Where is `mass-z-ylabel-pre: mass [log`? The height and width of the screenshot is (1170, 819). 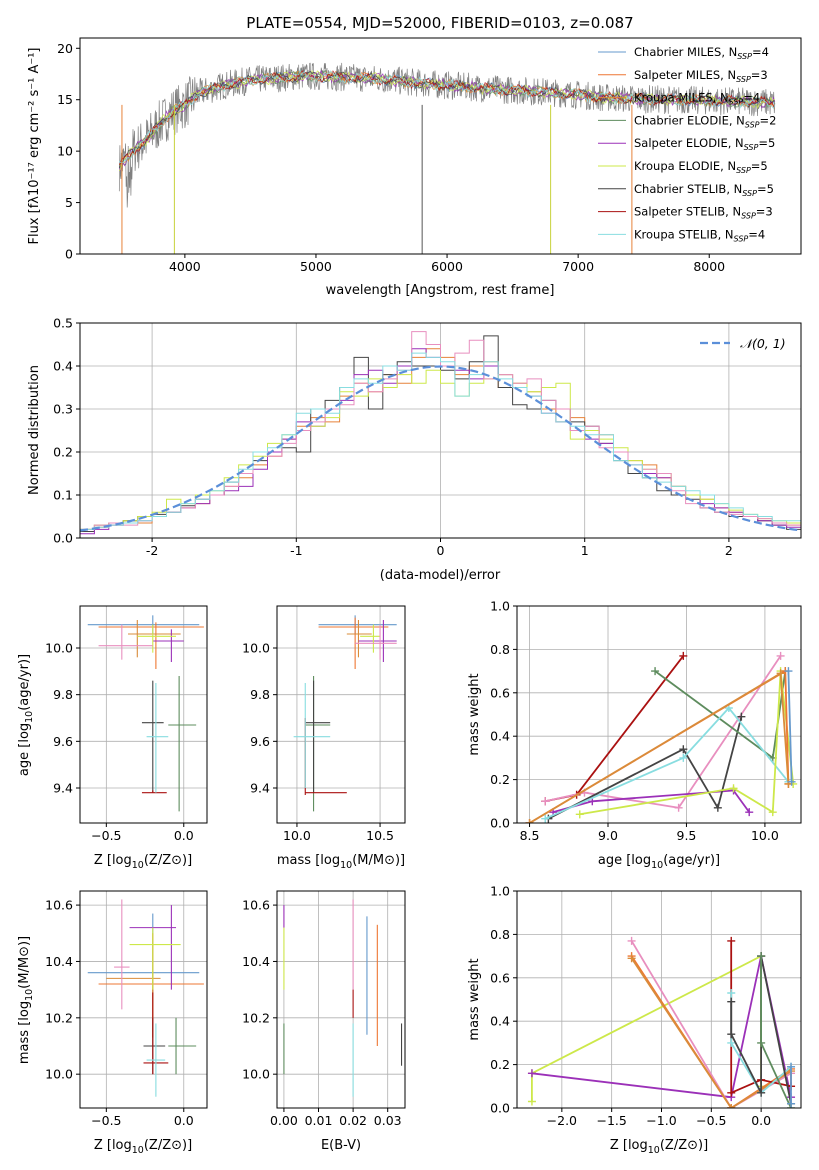
mass-z-ylabel-pre: mass [log is located at coordinates (24, 1032).